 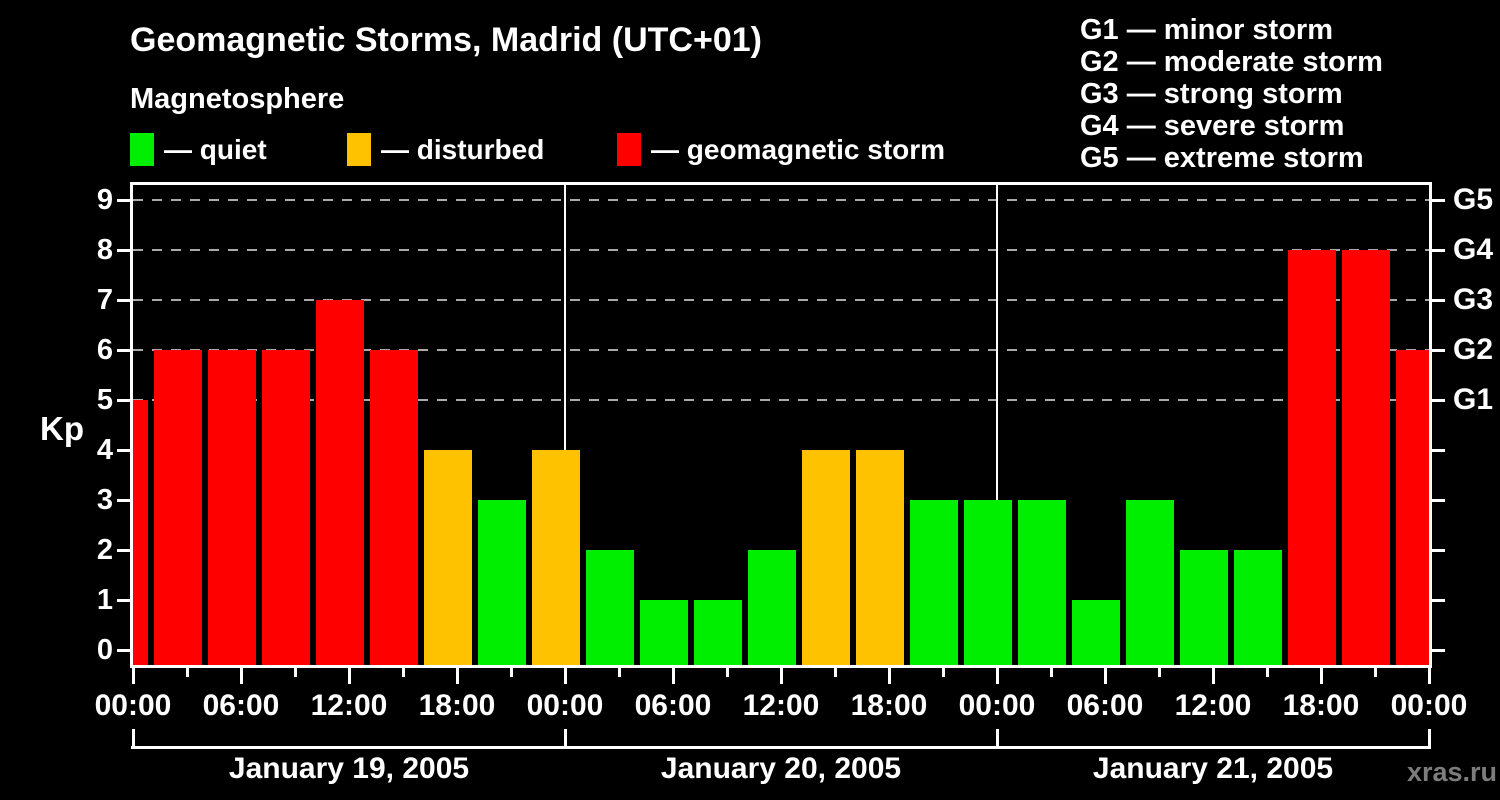 I want to click on legend-swatch-disturbed, so click(x=359, y=149).